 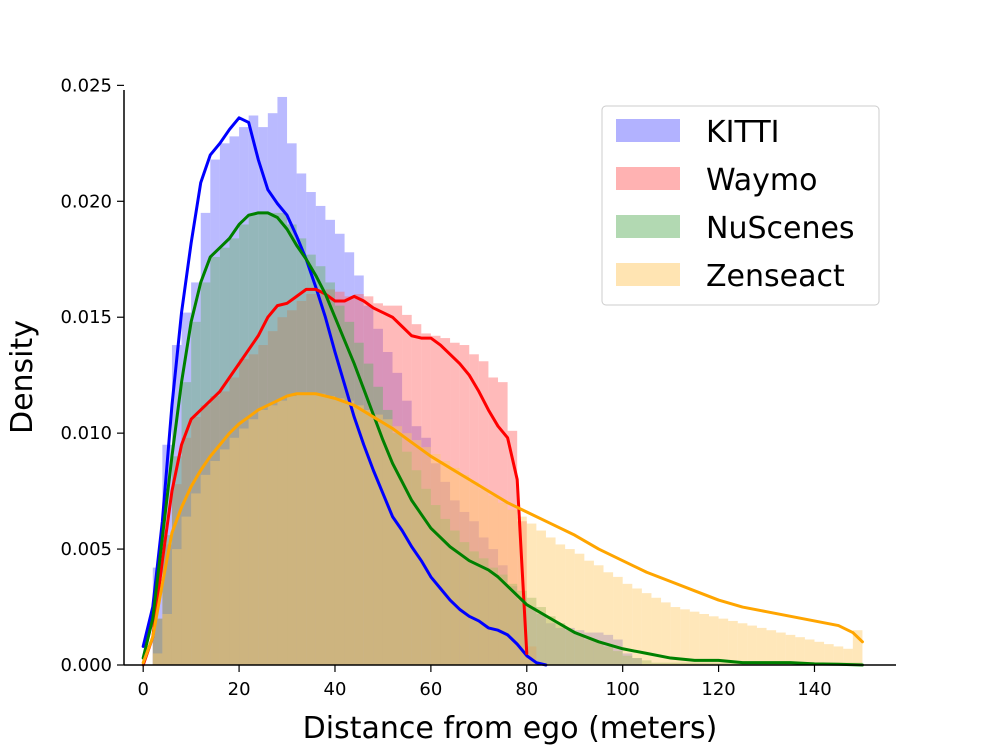 I want to click on x-tick-label: 20, so click(x=239, y=689).